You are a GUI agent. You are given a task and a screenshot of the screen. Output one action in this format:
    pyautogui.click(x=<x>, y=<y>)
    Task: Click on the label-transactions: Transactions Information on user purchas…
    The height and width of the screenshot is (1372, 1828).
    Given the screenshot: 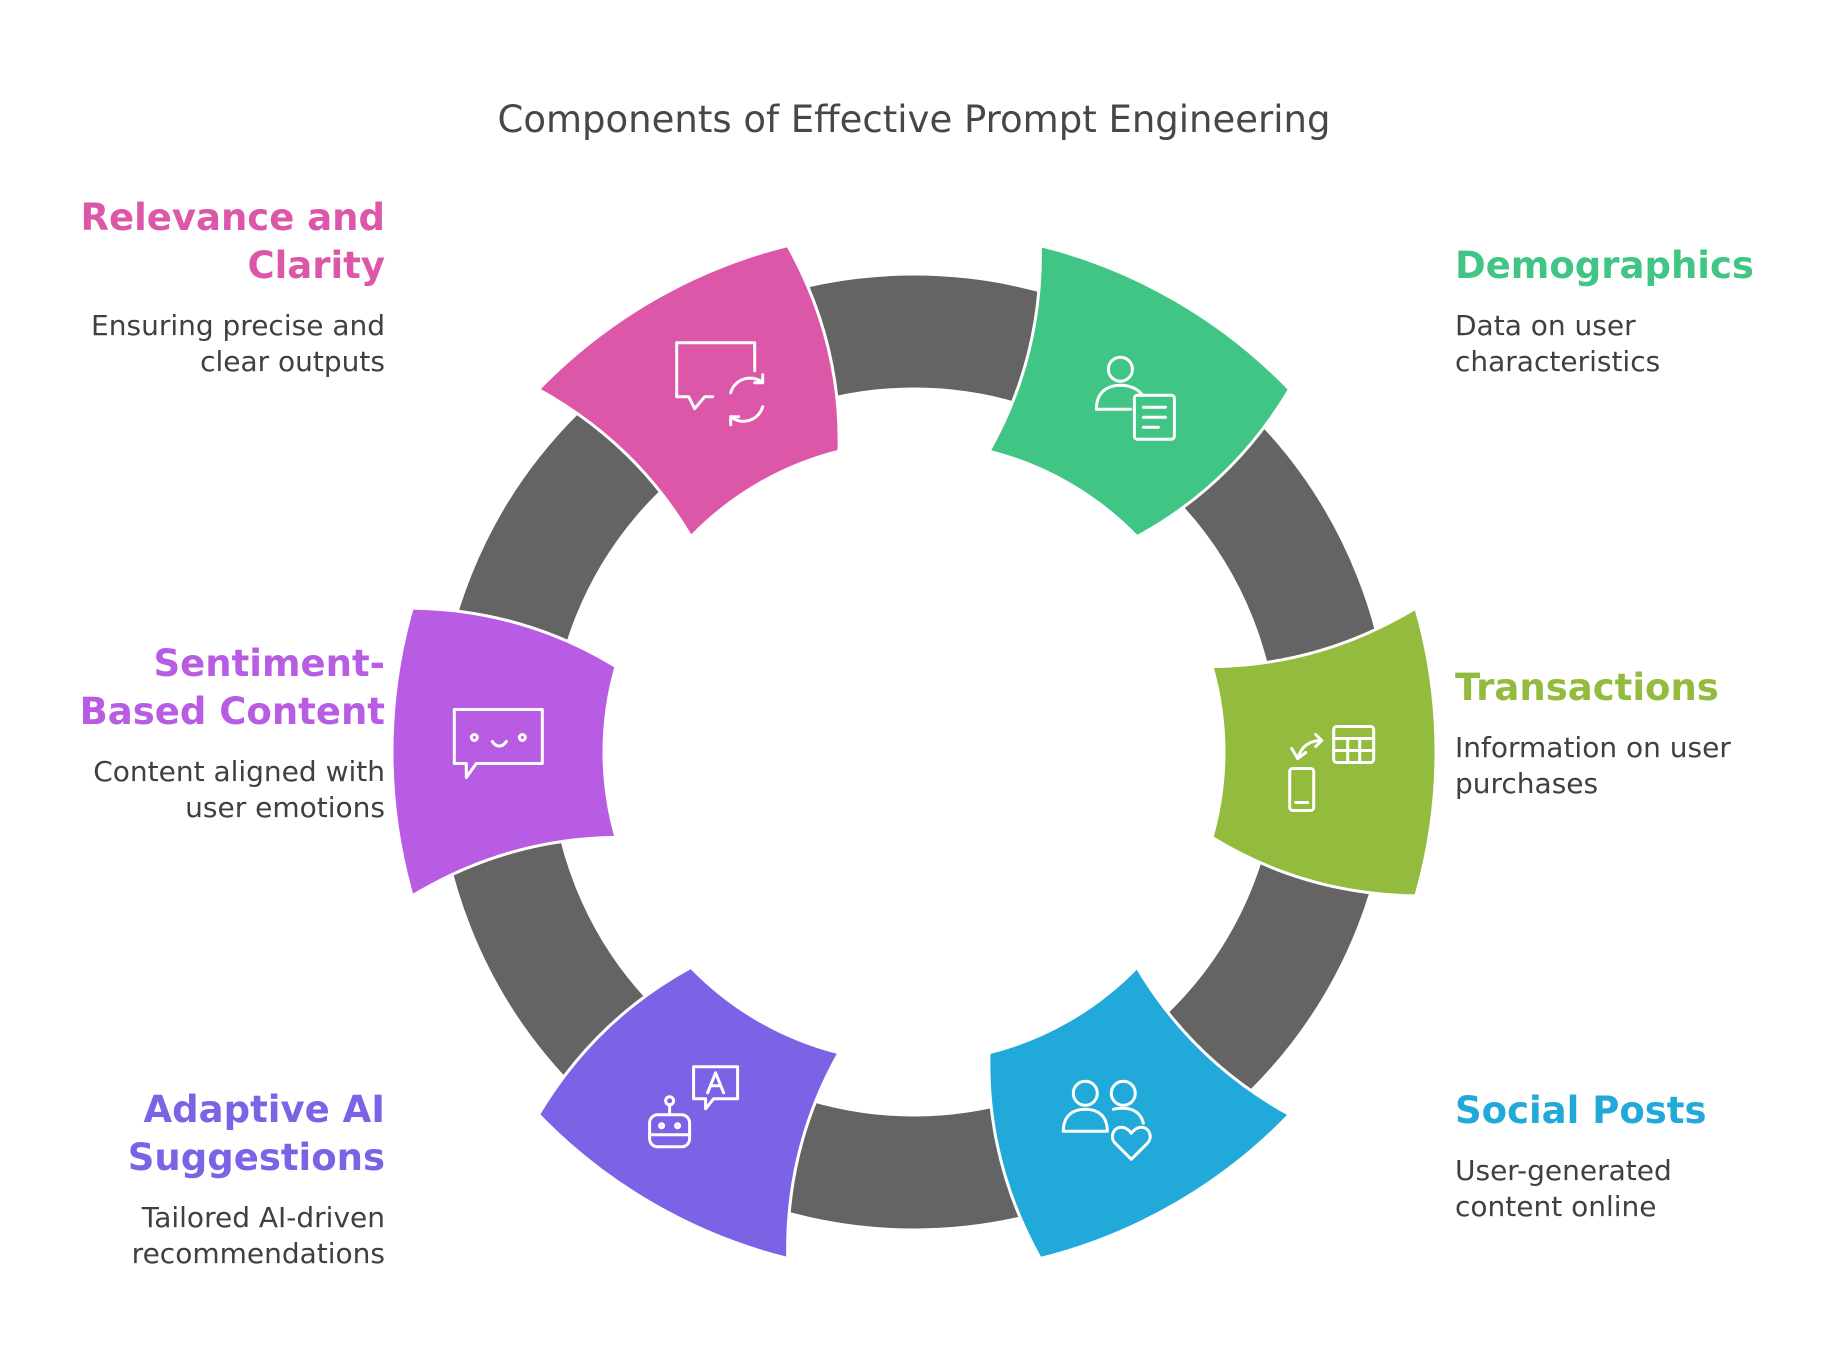 What is the action you would take?
    pyautogui.click(x=1641, y=733)
    